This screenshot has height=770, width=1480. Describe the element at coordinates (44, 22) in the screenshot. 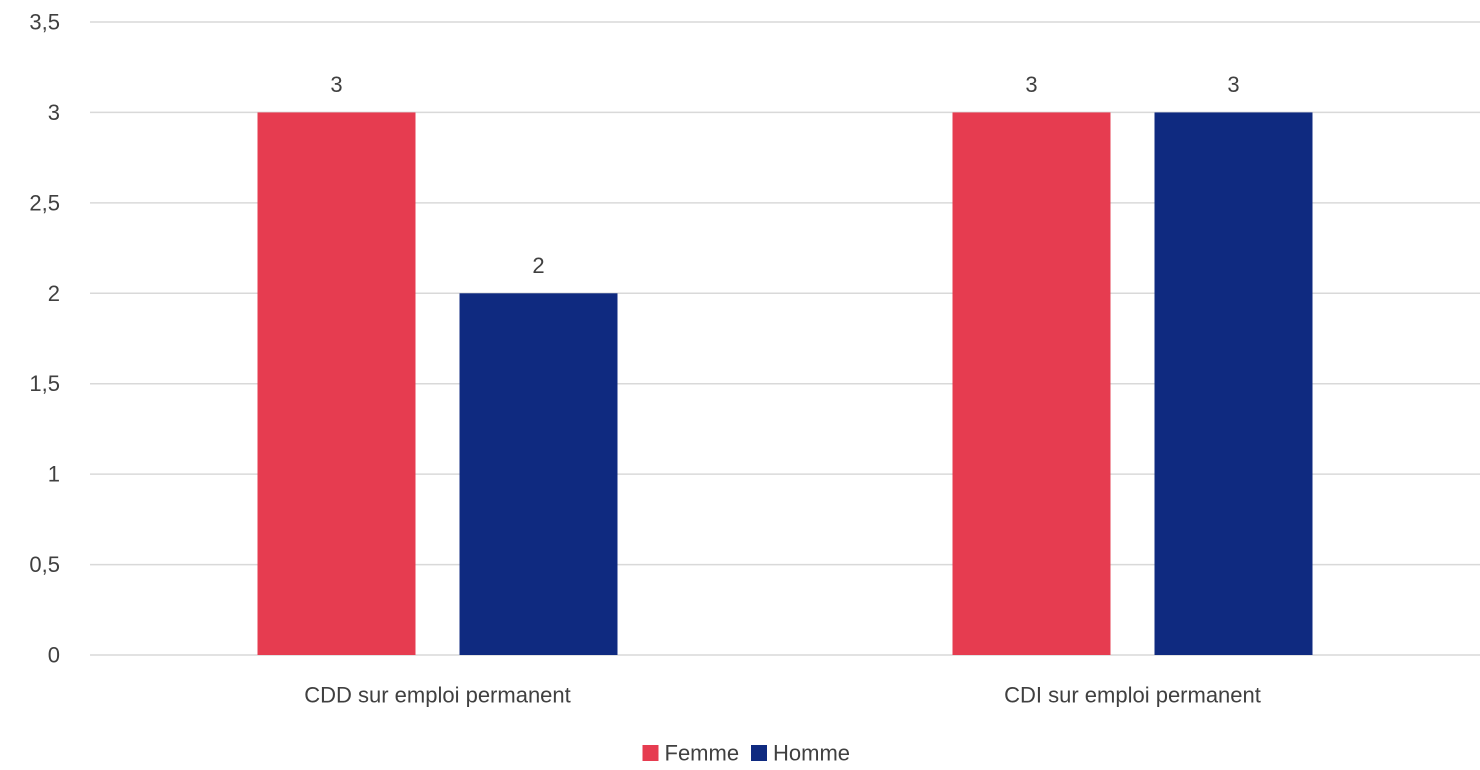

I see `y-tick-label: 3,5` at that location.